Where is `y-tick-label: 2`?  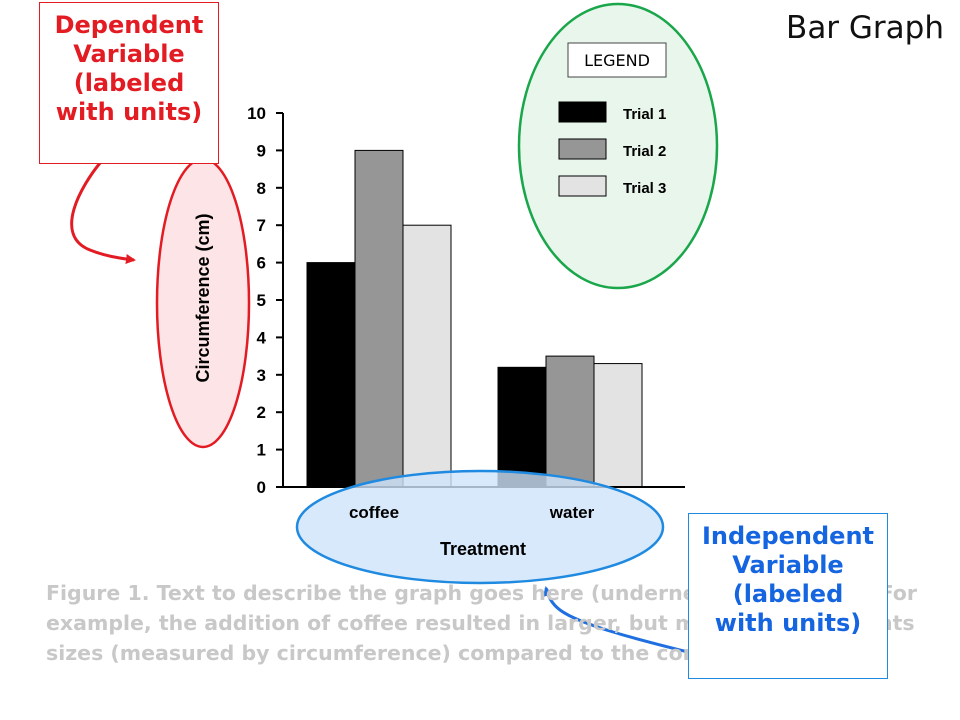 y-tick-label: 2 is located at coordinates (261, 412).